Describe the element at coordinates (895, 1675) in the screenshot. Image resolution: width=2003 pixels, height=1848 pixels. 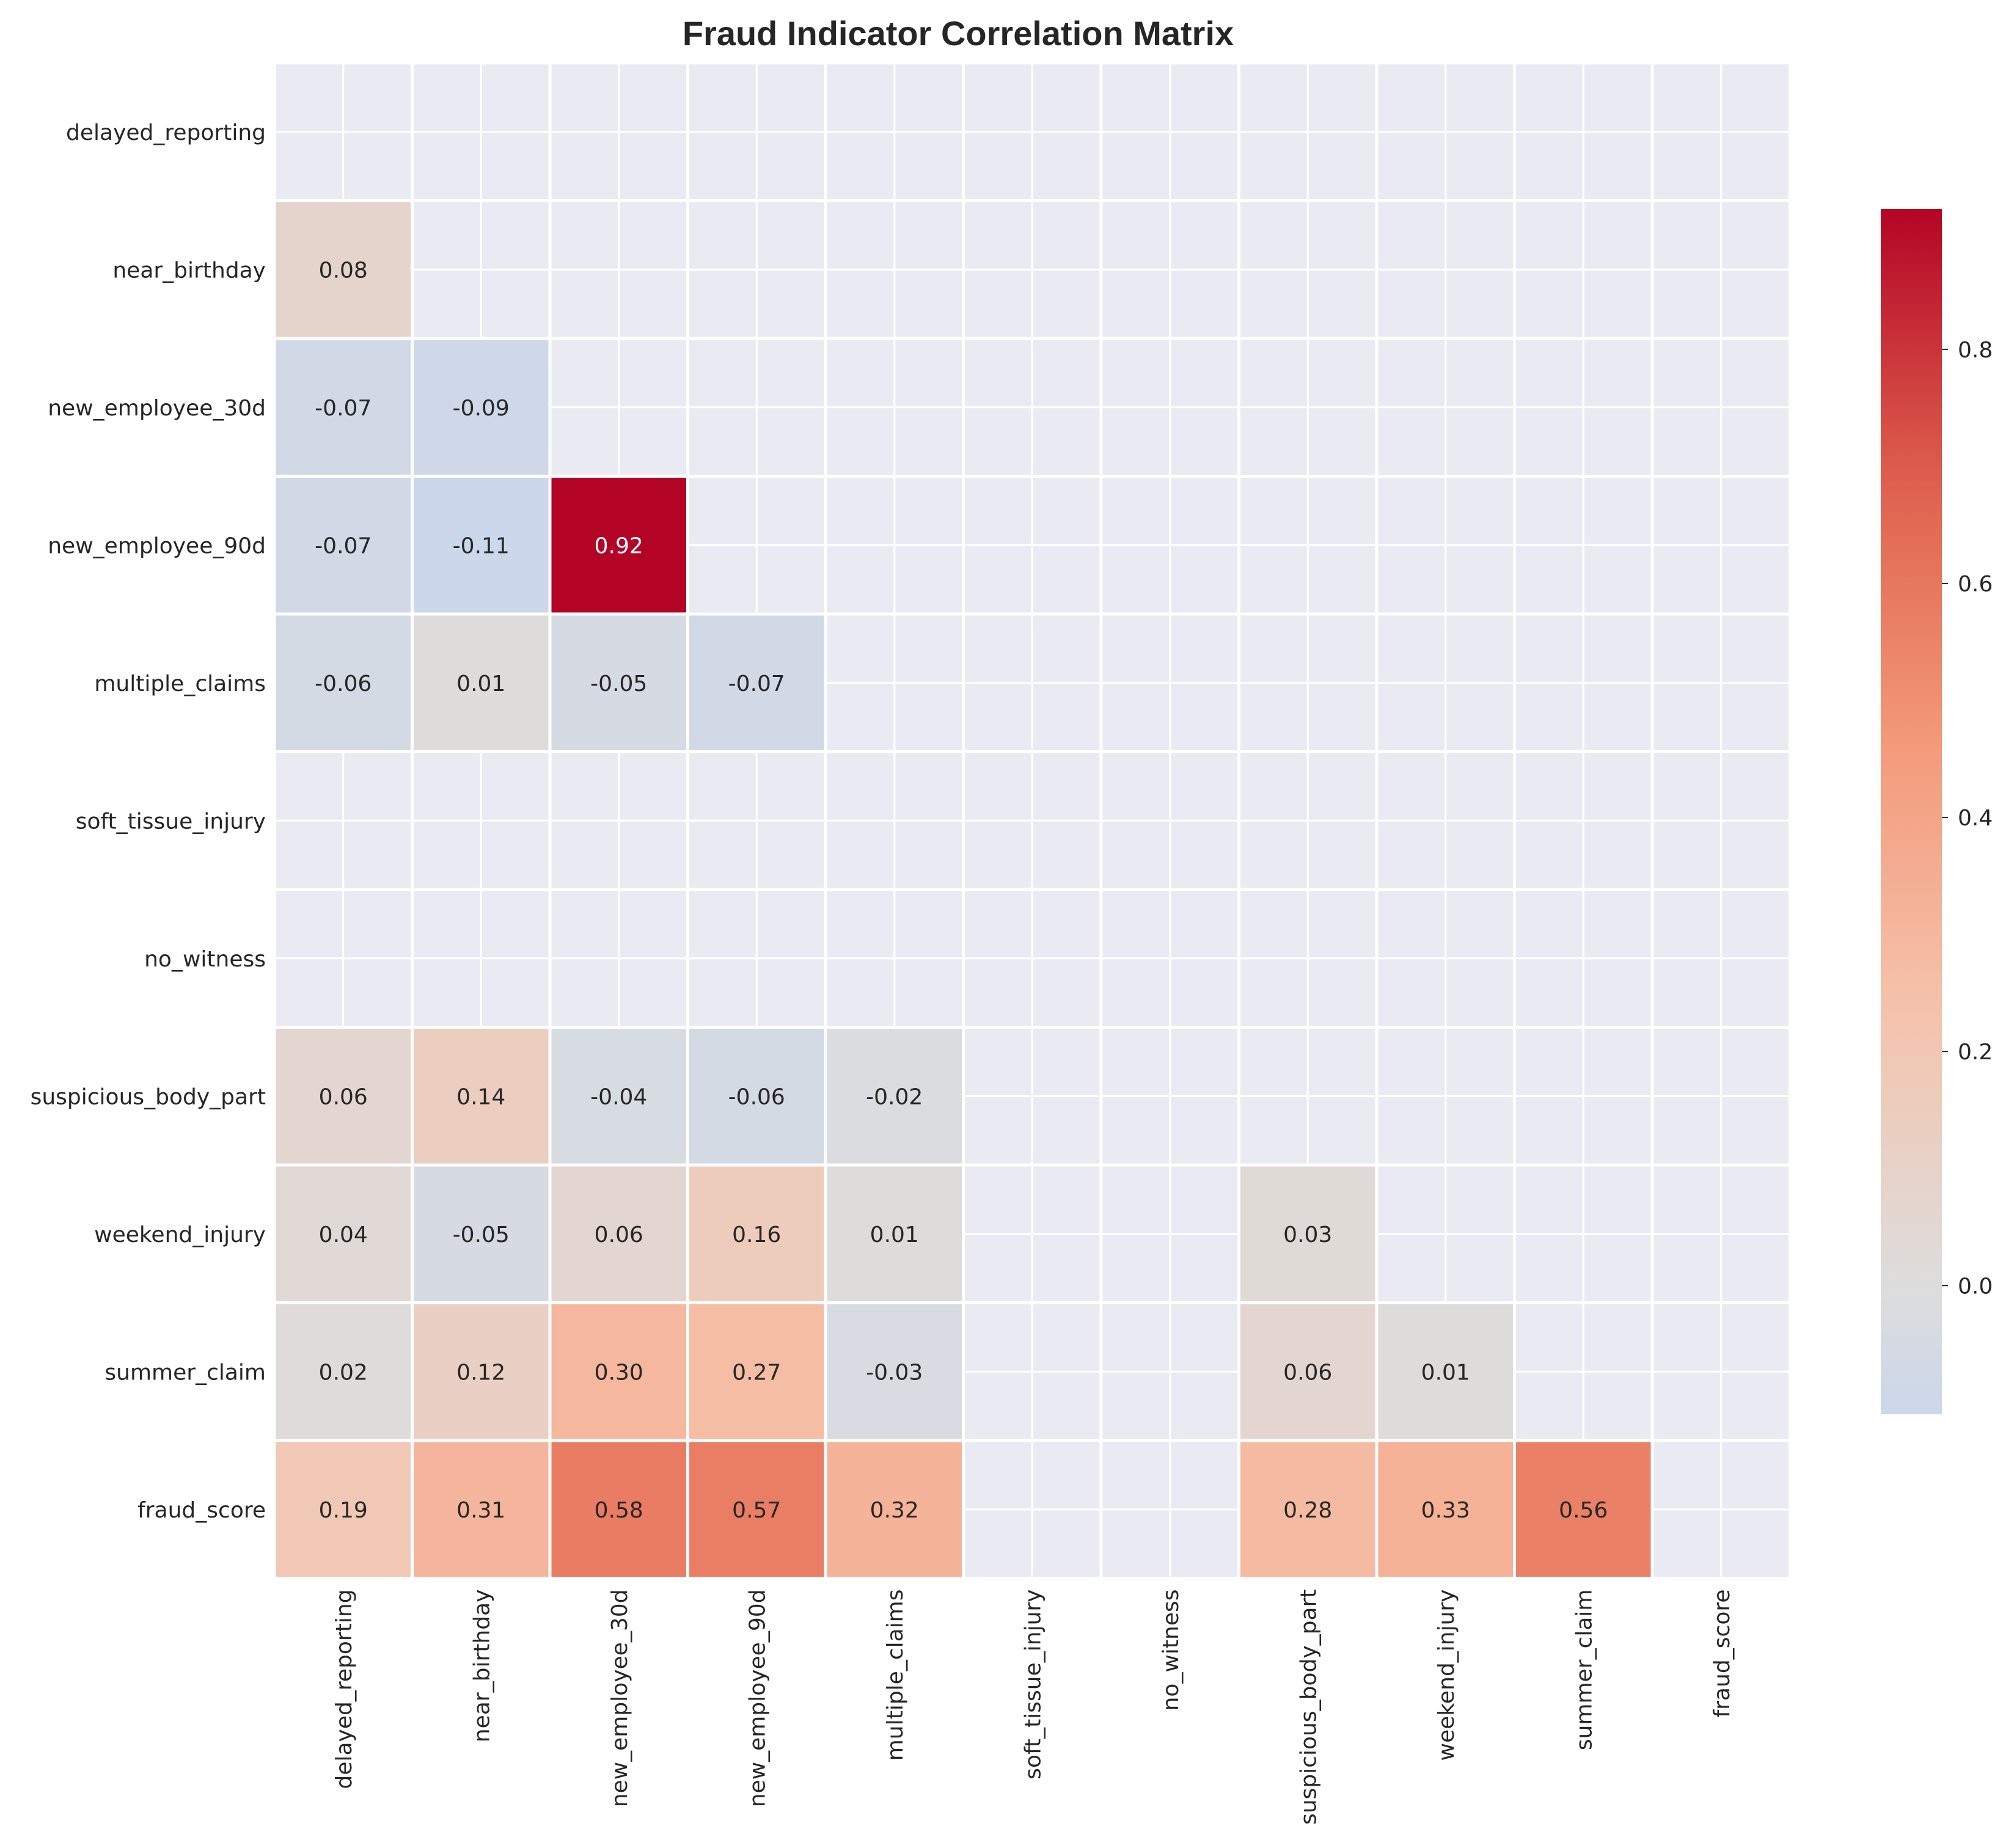
I see `x-tick-label: multiple_claims` at that location.